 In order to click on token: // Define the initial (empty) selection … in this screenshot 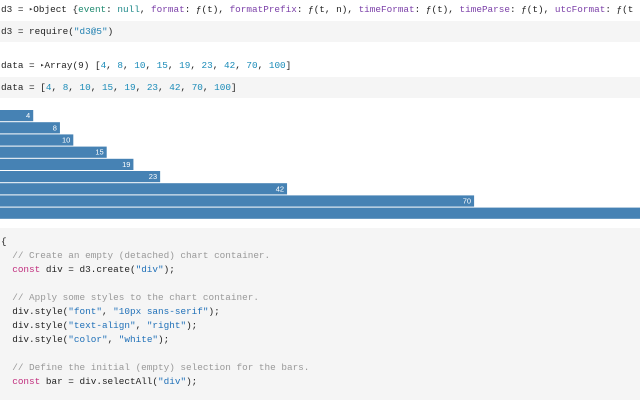, I will do `click(155, 367)`.